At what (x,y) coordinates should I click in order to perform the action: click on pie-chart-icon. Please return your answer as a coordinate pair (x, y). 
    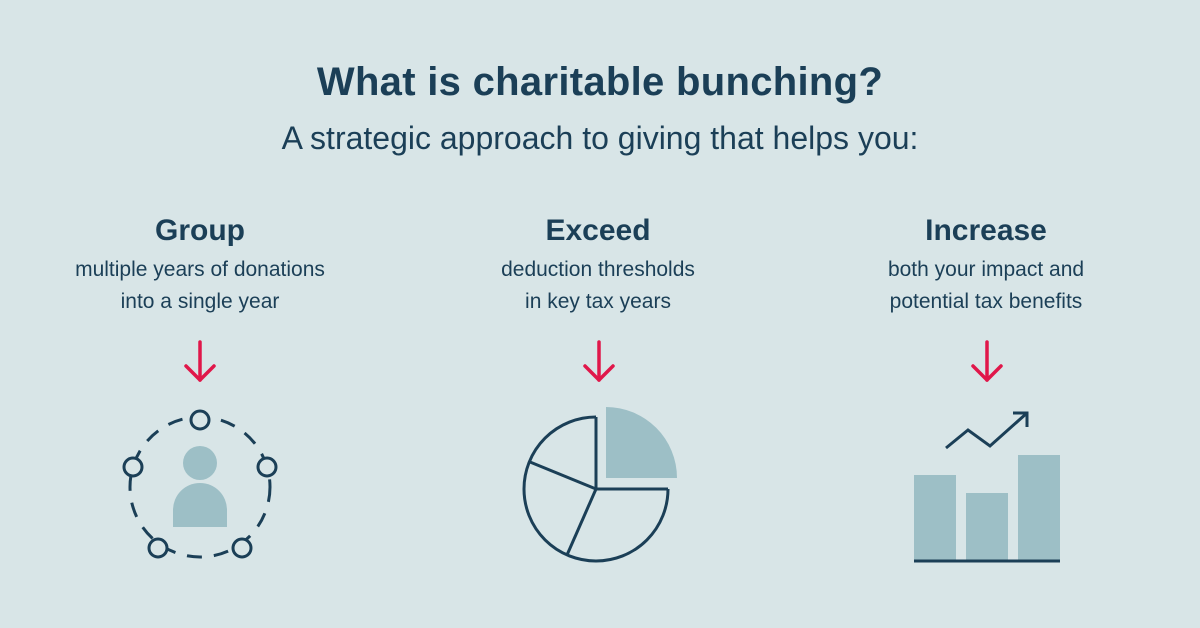
    Looking at the image, I should click on (599, 485).